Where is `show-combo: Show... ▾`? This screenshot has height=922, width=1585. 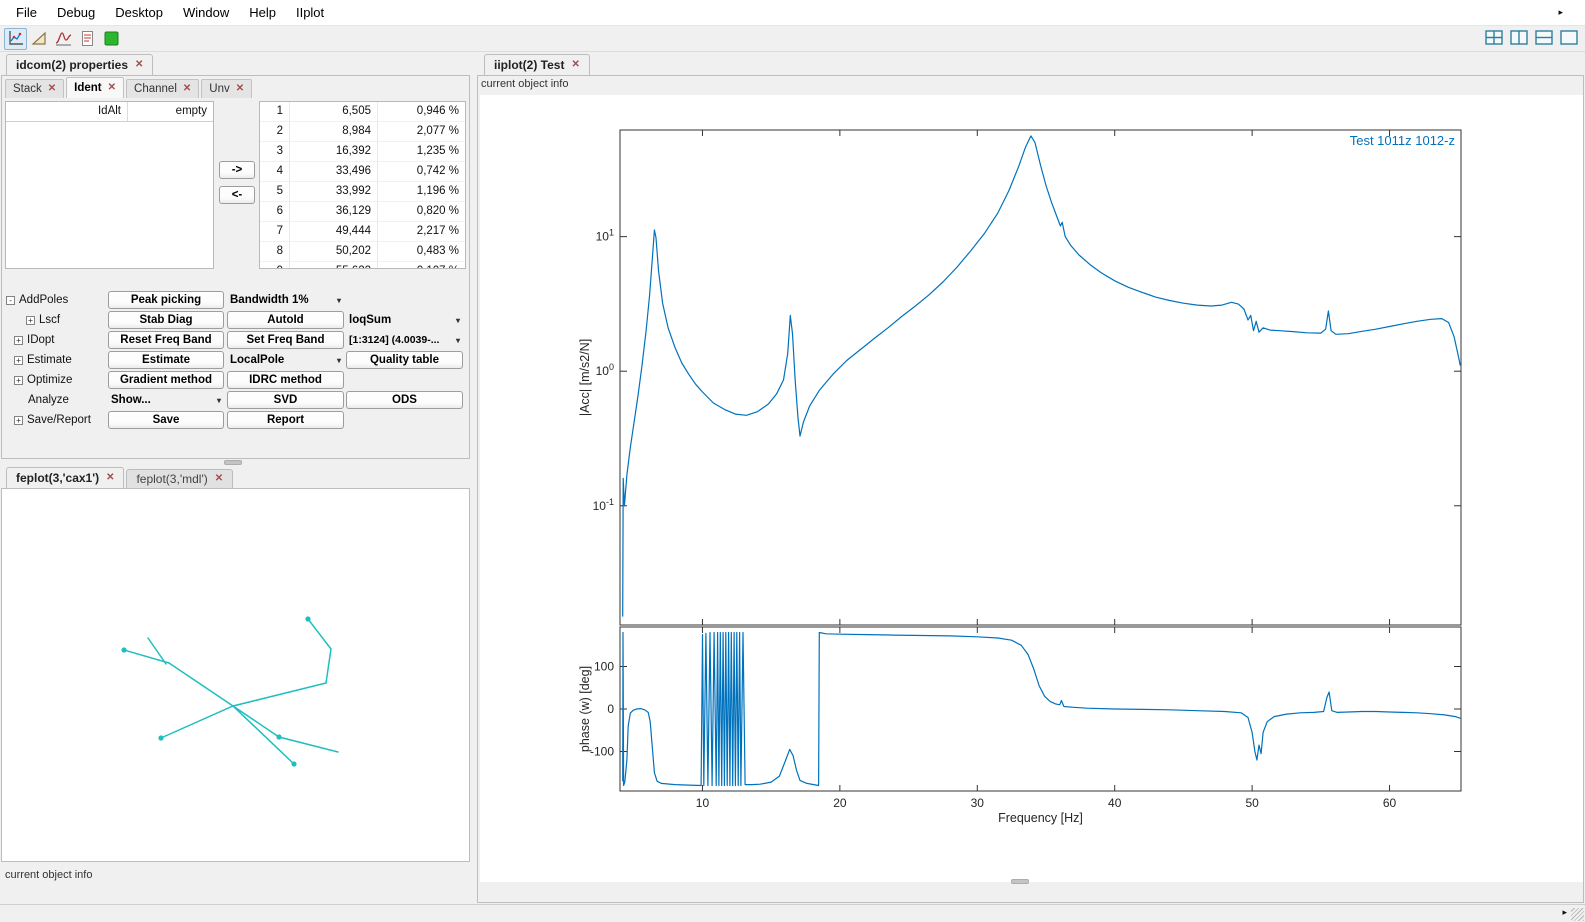 show-combo: Show... ▾ is located at coordinates (166, 400).